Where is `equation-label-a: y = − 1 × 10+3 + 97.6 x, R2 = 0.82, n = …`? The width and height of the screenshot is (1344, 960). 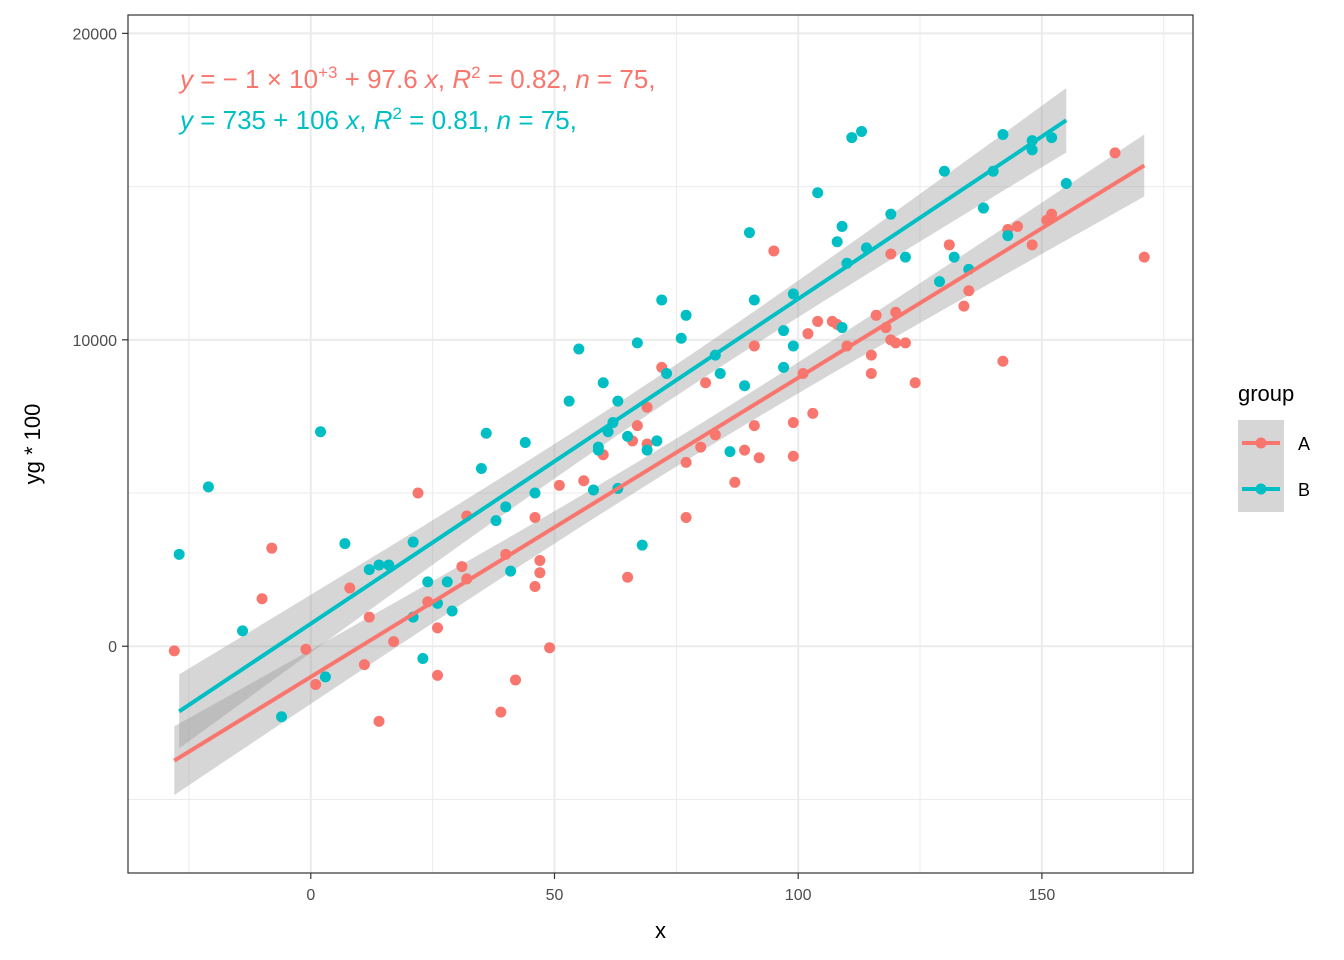
equation-label-a: y = − 1 × 10+3 + 97.6 x, R2 = 0.82, n = … is located at coordinates (417, 78).